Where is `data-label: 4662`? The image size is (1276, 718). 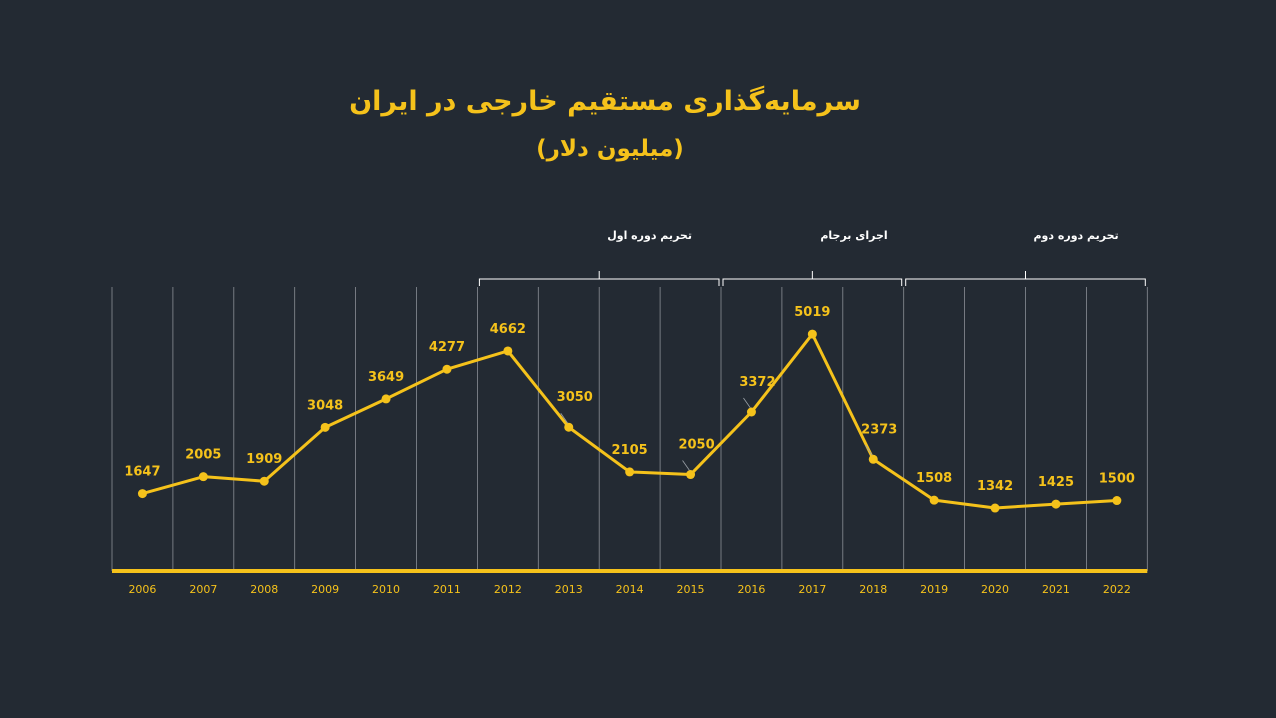 data-label: 4662 is located at coordinates (508, 329).